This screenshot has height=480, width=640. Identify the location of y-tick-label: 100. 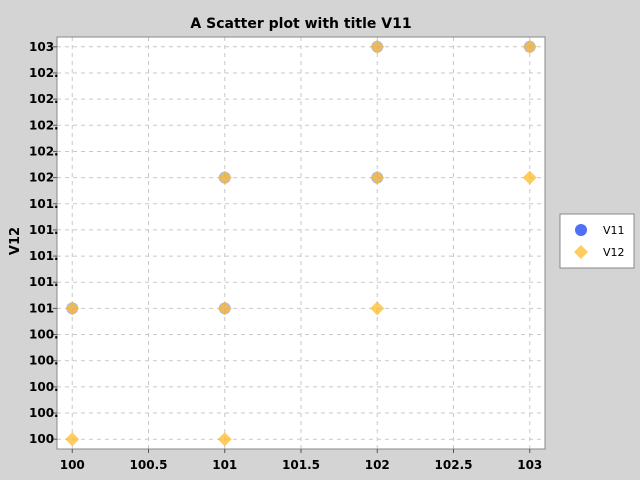
(41, 439).